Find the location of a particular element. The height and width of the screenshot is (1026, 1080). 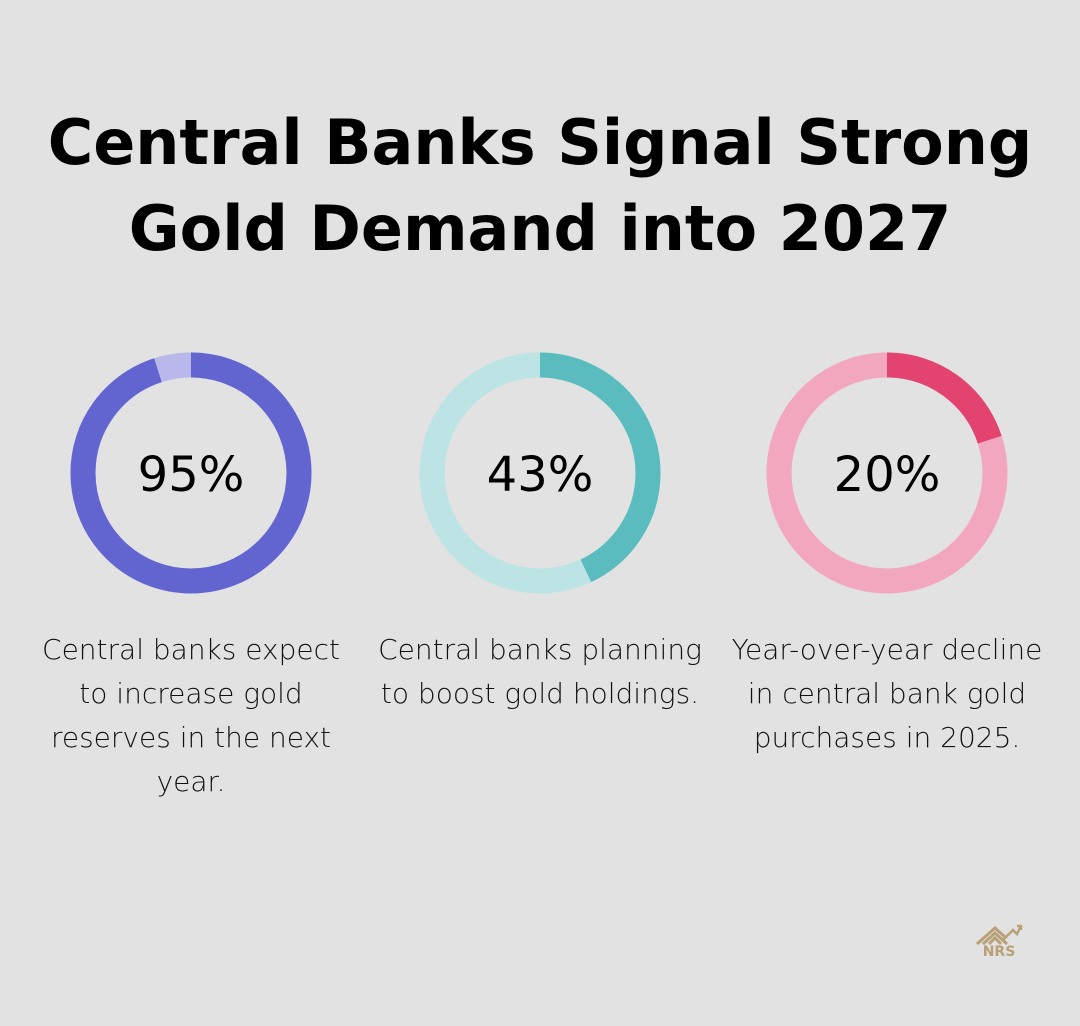

donut-chart-3: 20% is located at coordinates (887, 473).